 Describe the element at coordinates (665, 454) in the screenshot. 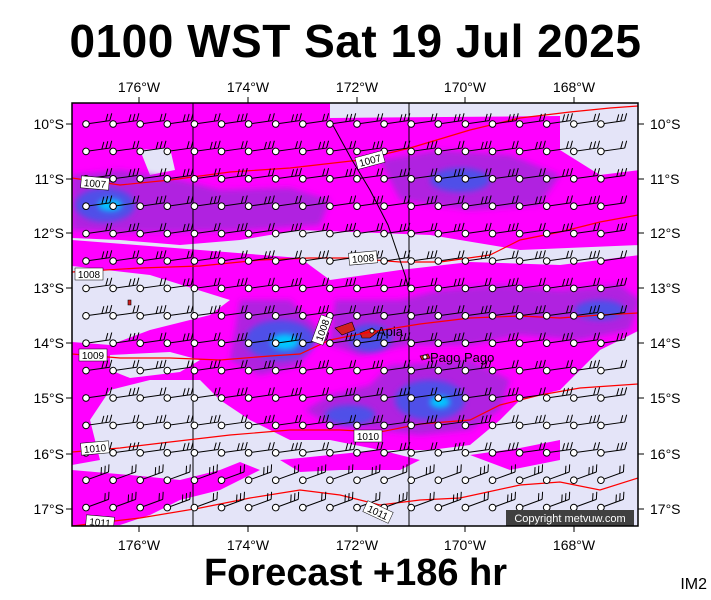

I see `lat-label: 16°S` at that location.